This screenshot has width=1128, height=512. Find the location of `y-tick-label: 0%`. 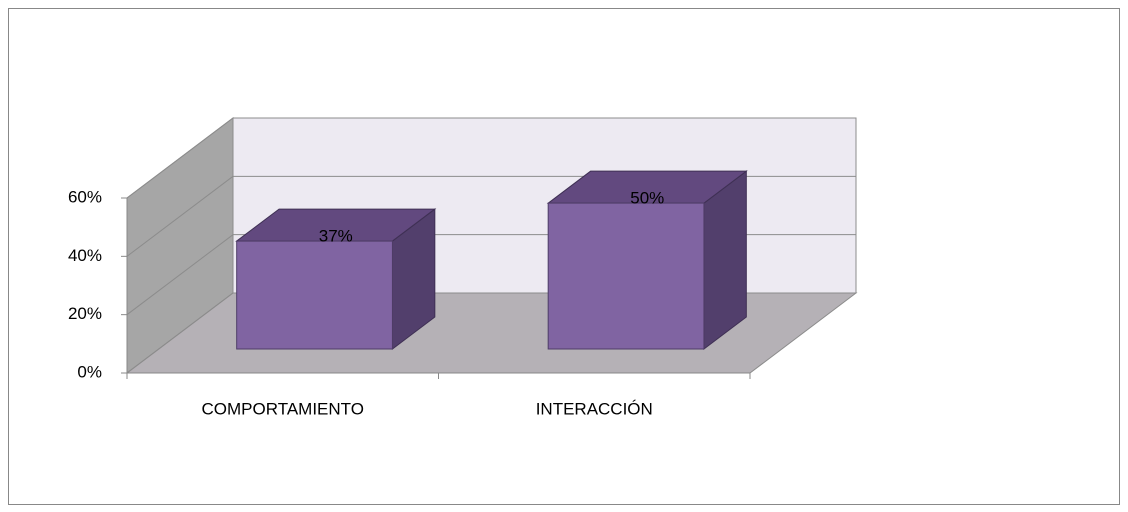

y-tick-label: 0% is located at coordinates (89, 371).